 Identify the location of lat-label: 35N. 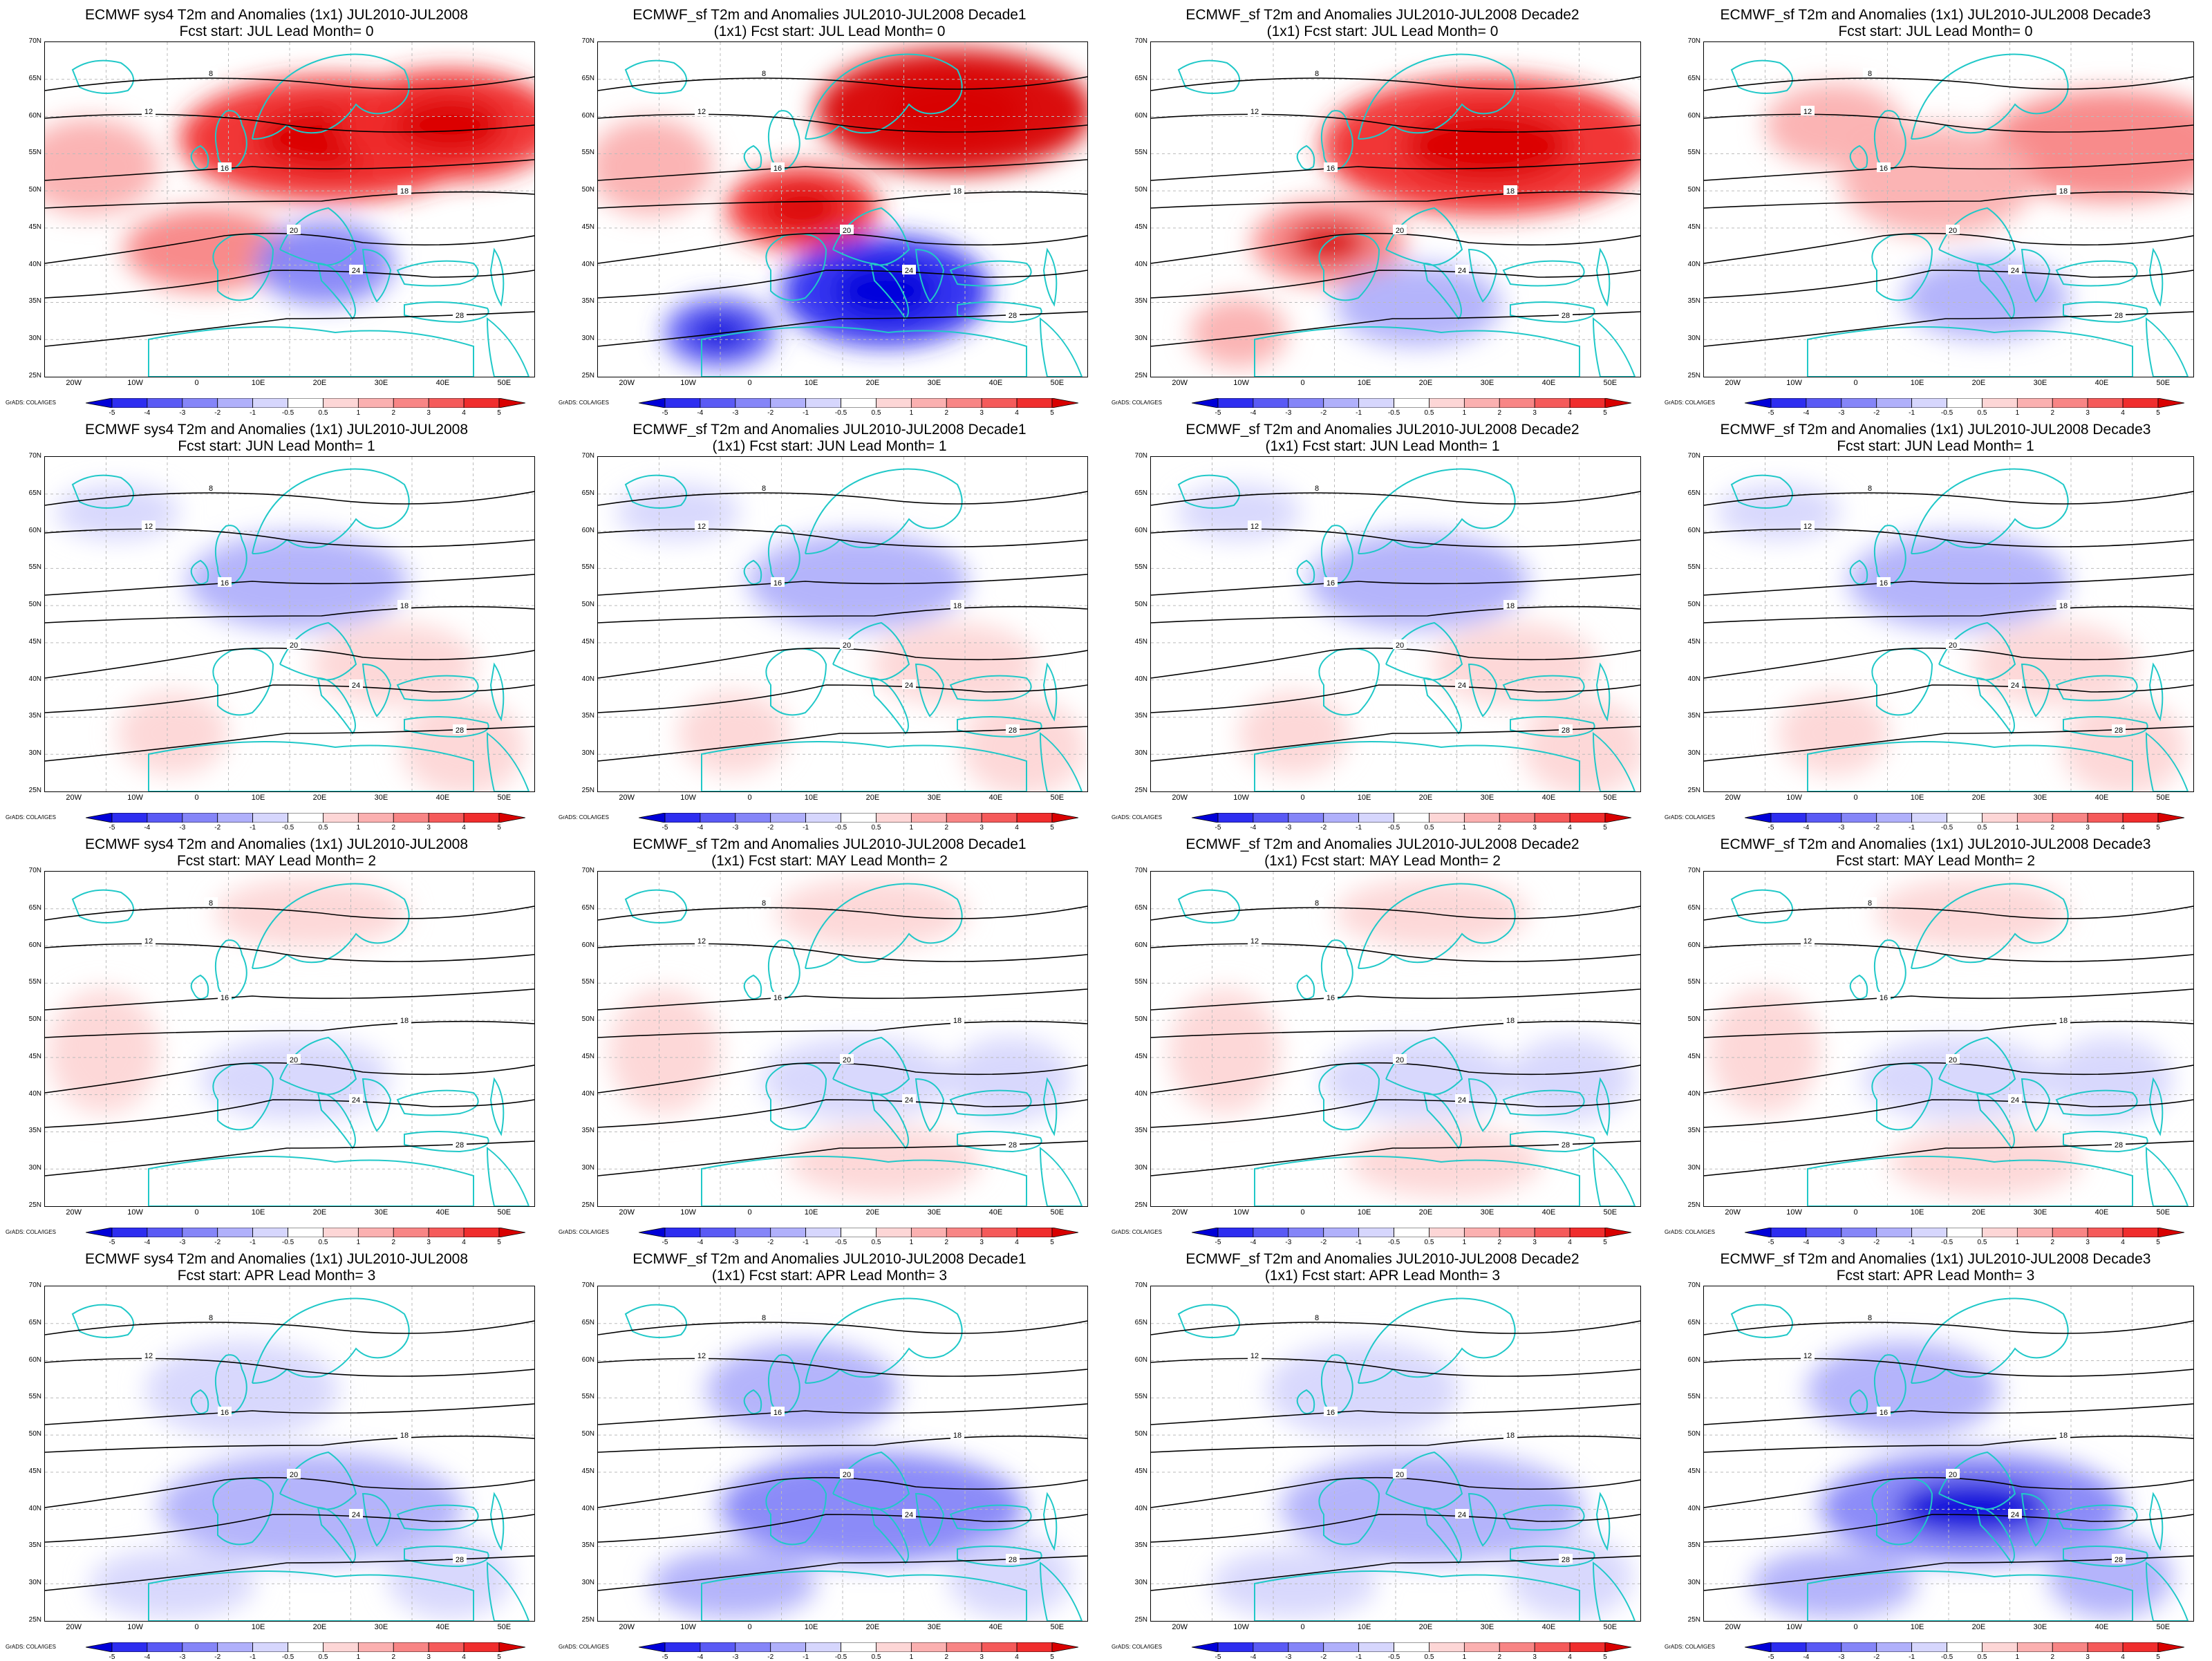
(34, 1131).